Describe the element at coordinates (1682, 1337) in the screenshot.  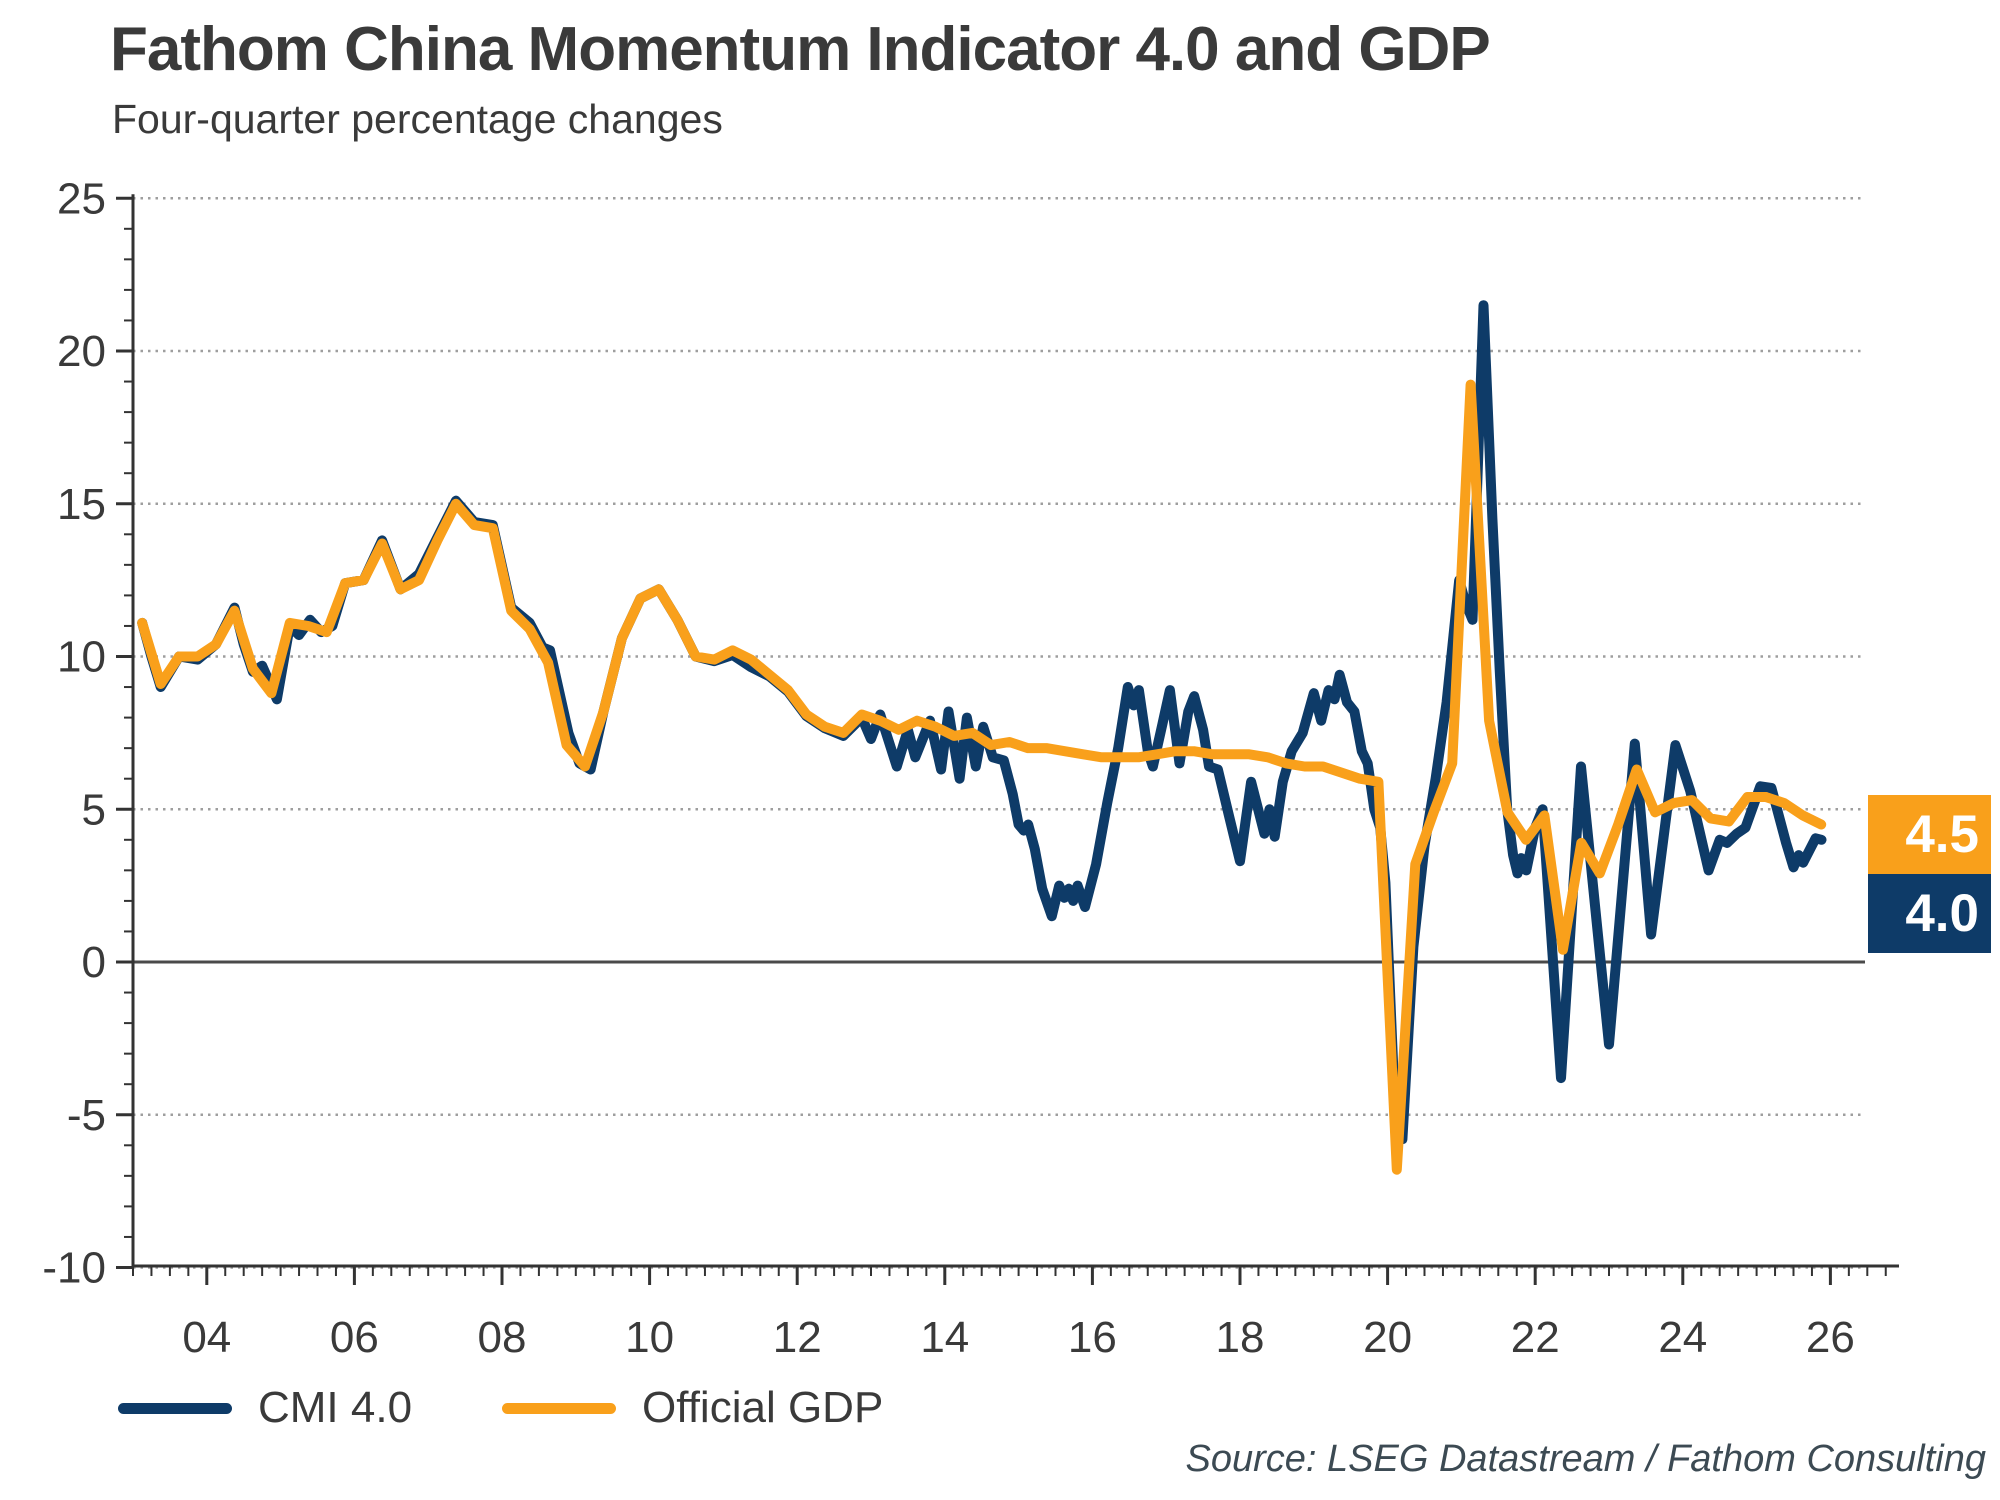
I see `x-tick-label: 24` at that location.